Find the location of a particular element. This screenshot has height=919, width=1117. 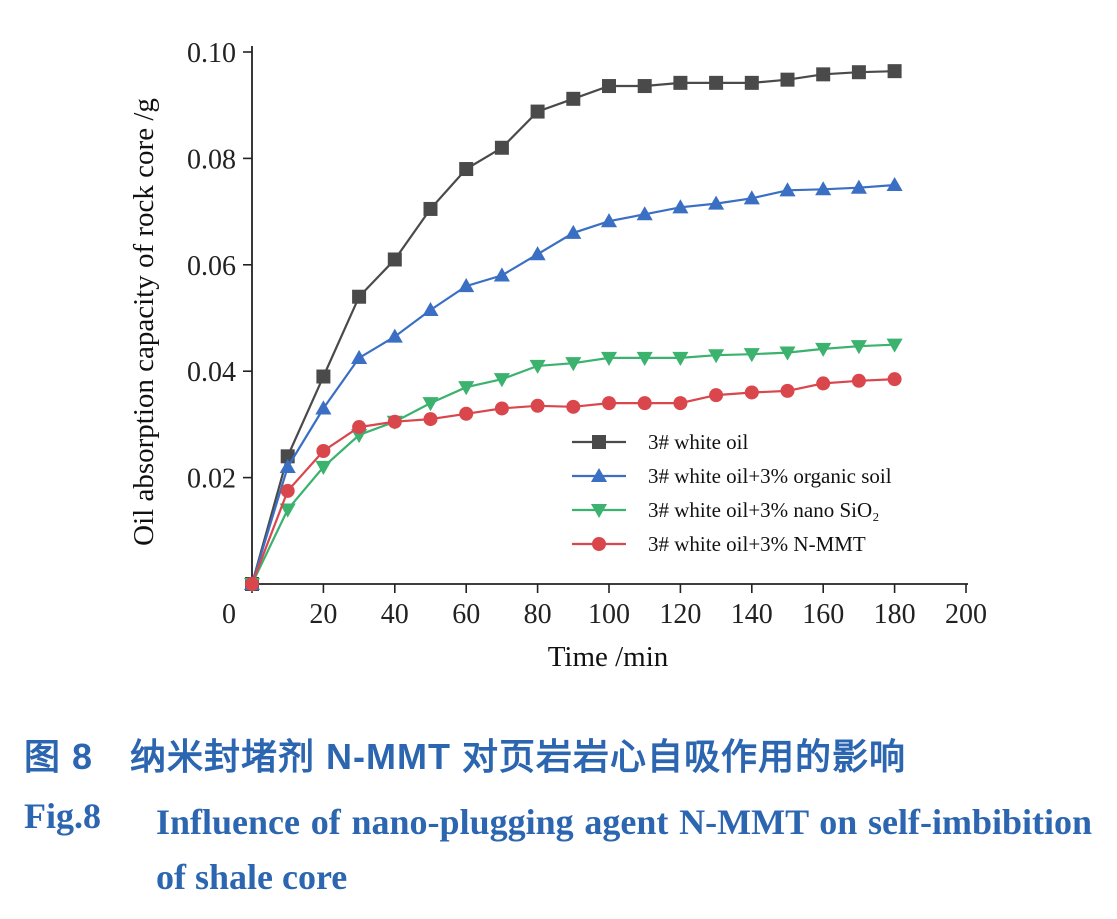

x-tick-label: 200 is located at coordinates (966, 614).